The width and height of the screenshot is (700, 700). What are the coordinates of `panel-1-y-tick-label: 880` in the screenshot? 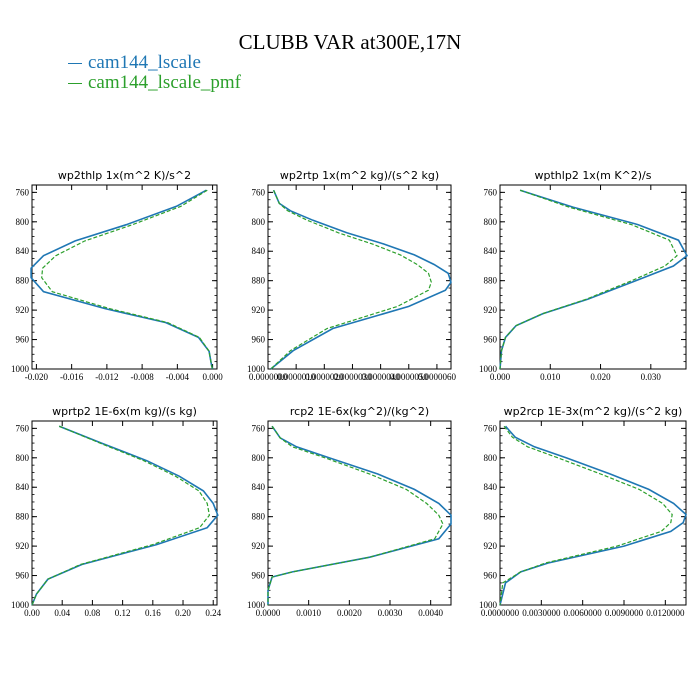 It's located at (23, 281).